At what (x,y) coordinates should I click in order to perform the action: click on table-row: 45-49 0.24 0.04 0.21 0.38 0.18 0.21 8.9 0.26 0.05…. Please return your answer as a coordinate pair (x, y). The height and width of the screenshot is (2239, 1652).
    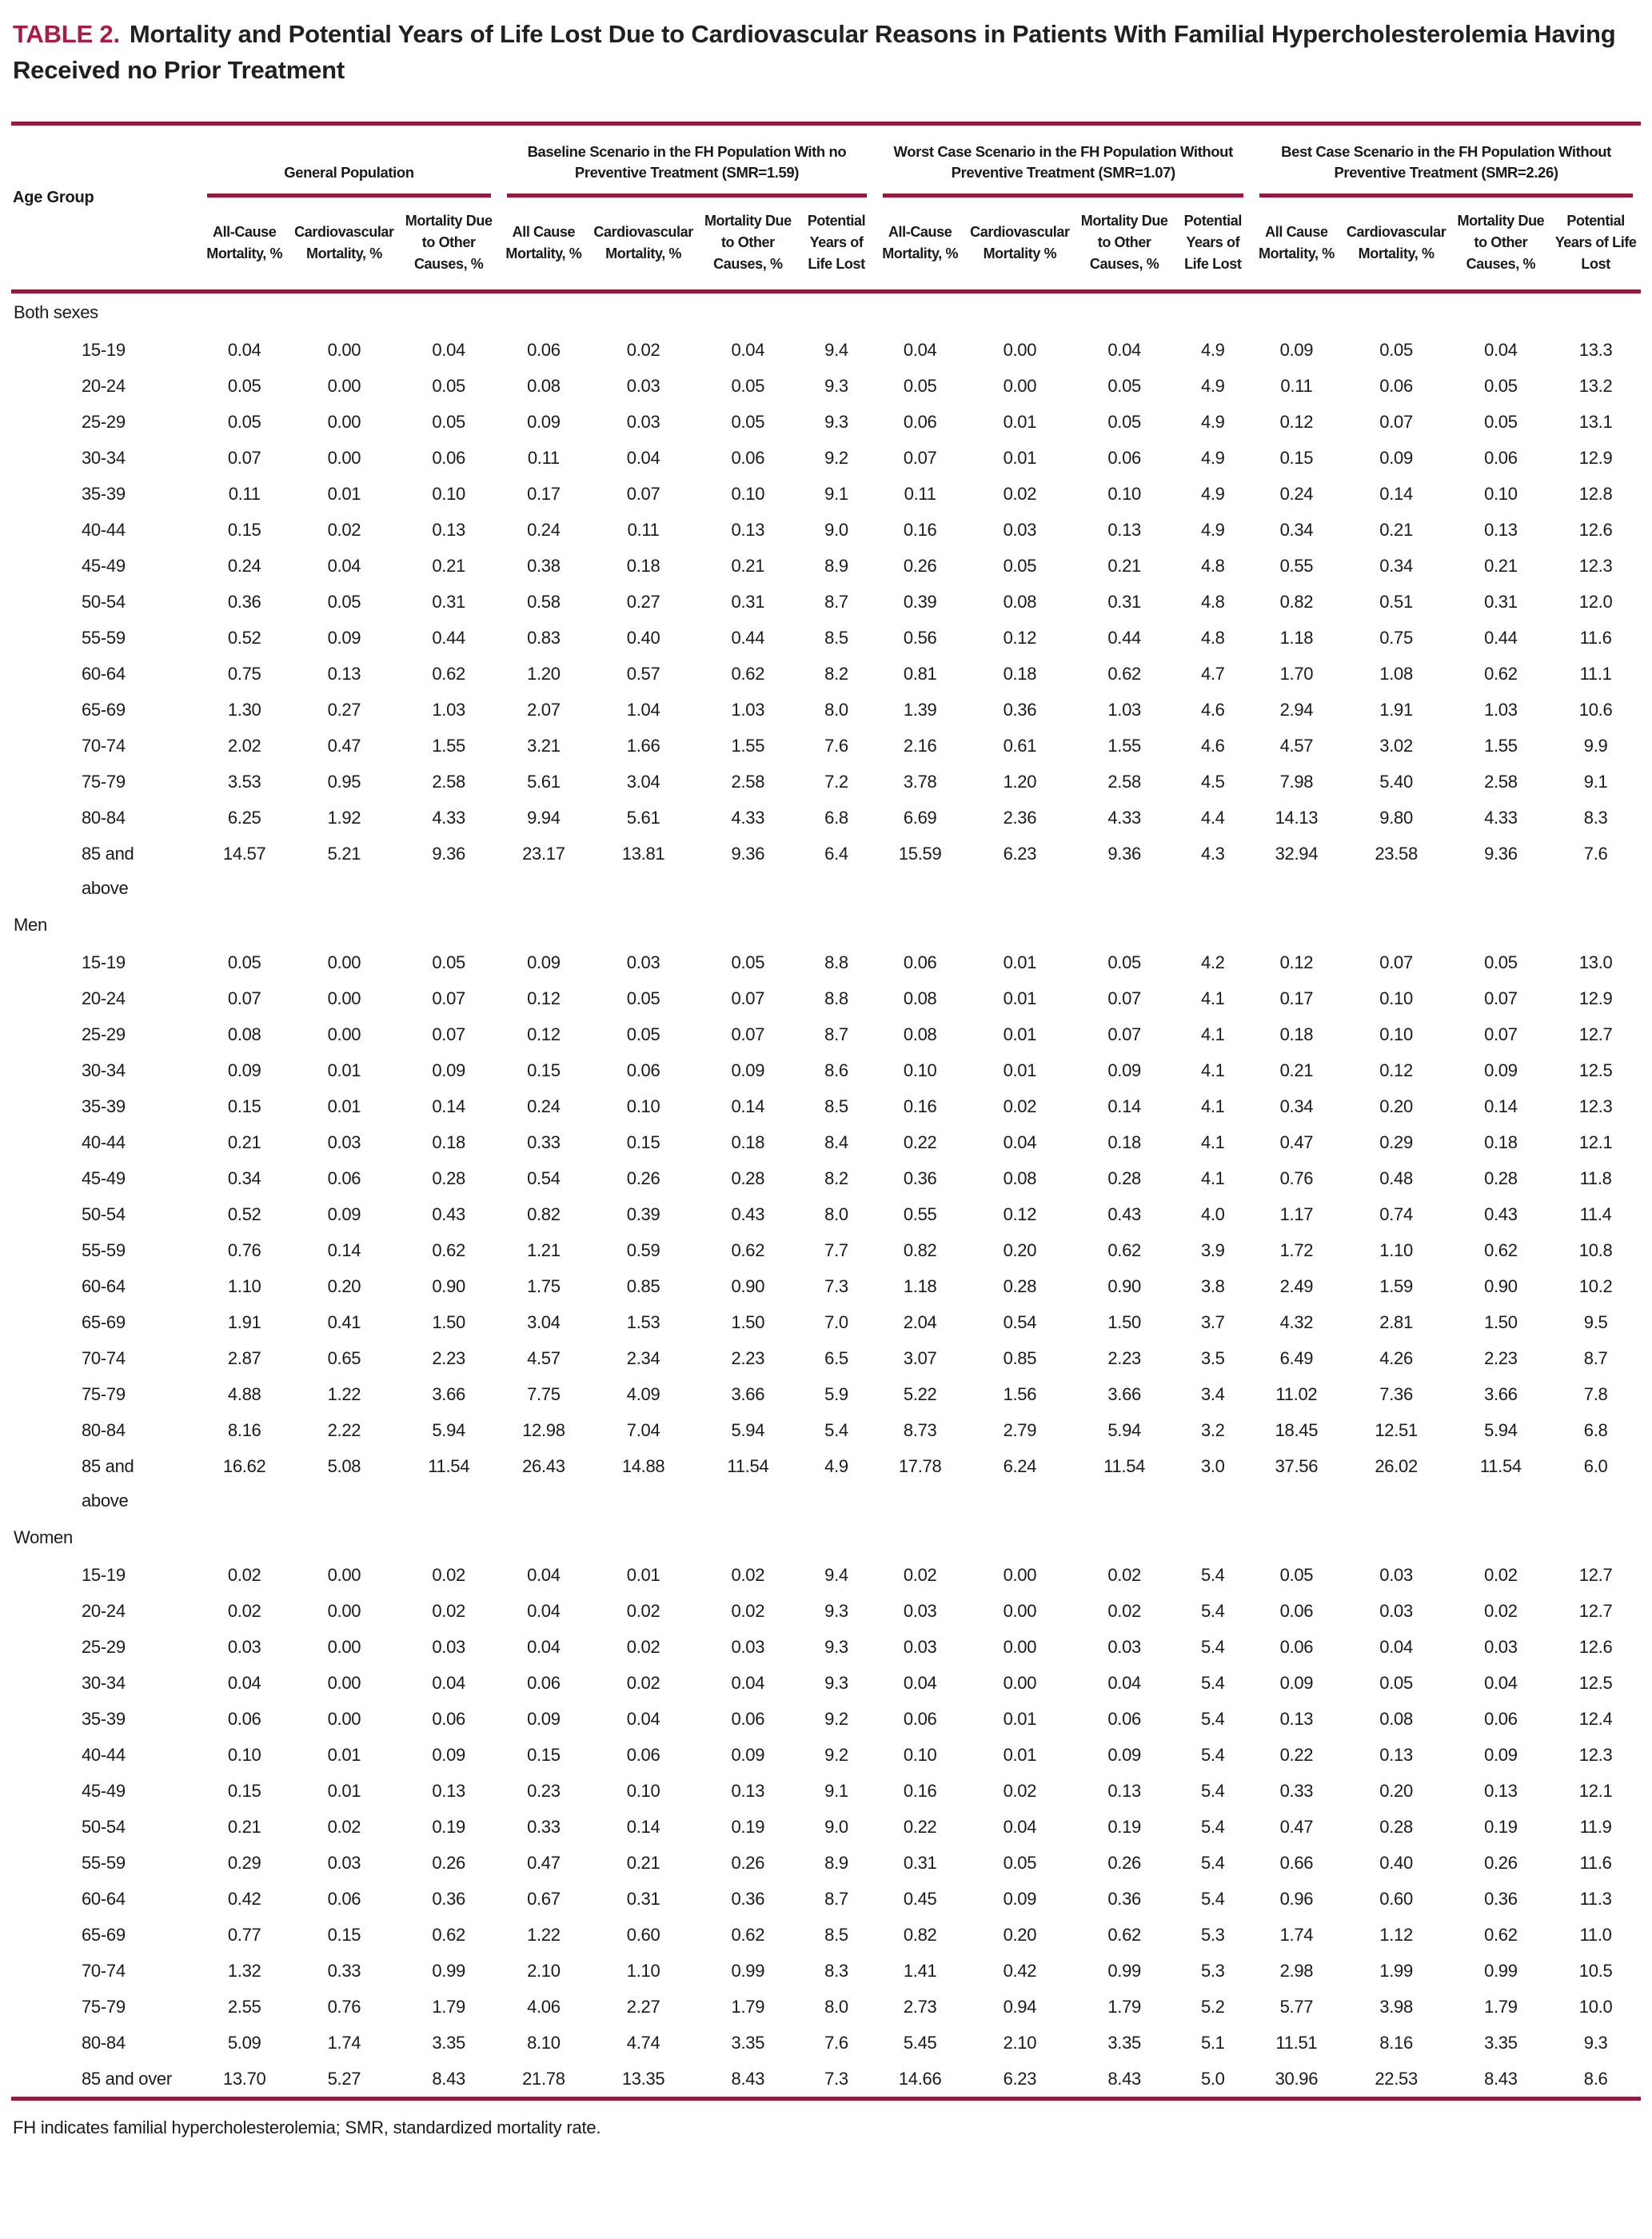
    Looking at the image, I should click on (826, 566).